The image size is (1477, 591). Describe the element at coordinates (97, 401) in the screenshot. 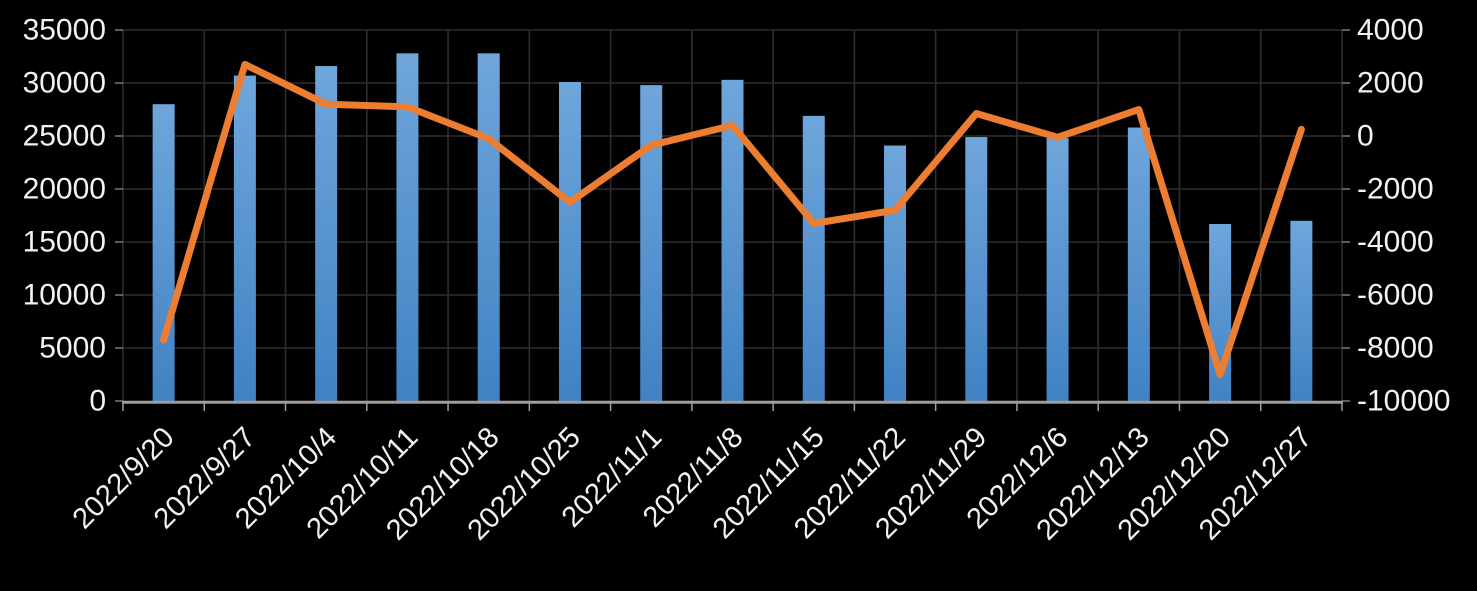

I see `left-axis-tick-label: 0` at that location.